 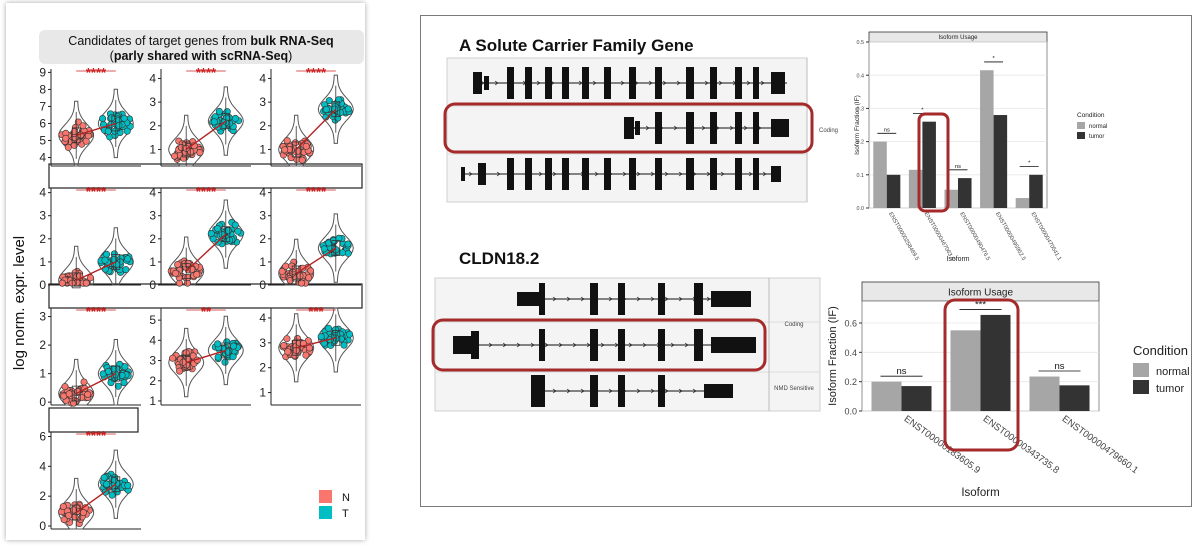 I want to click on significance-label: *, so click(x=922, y=110).